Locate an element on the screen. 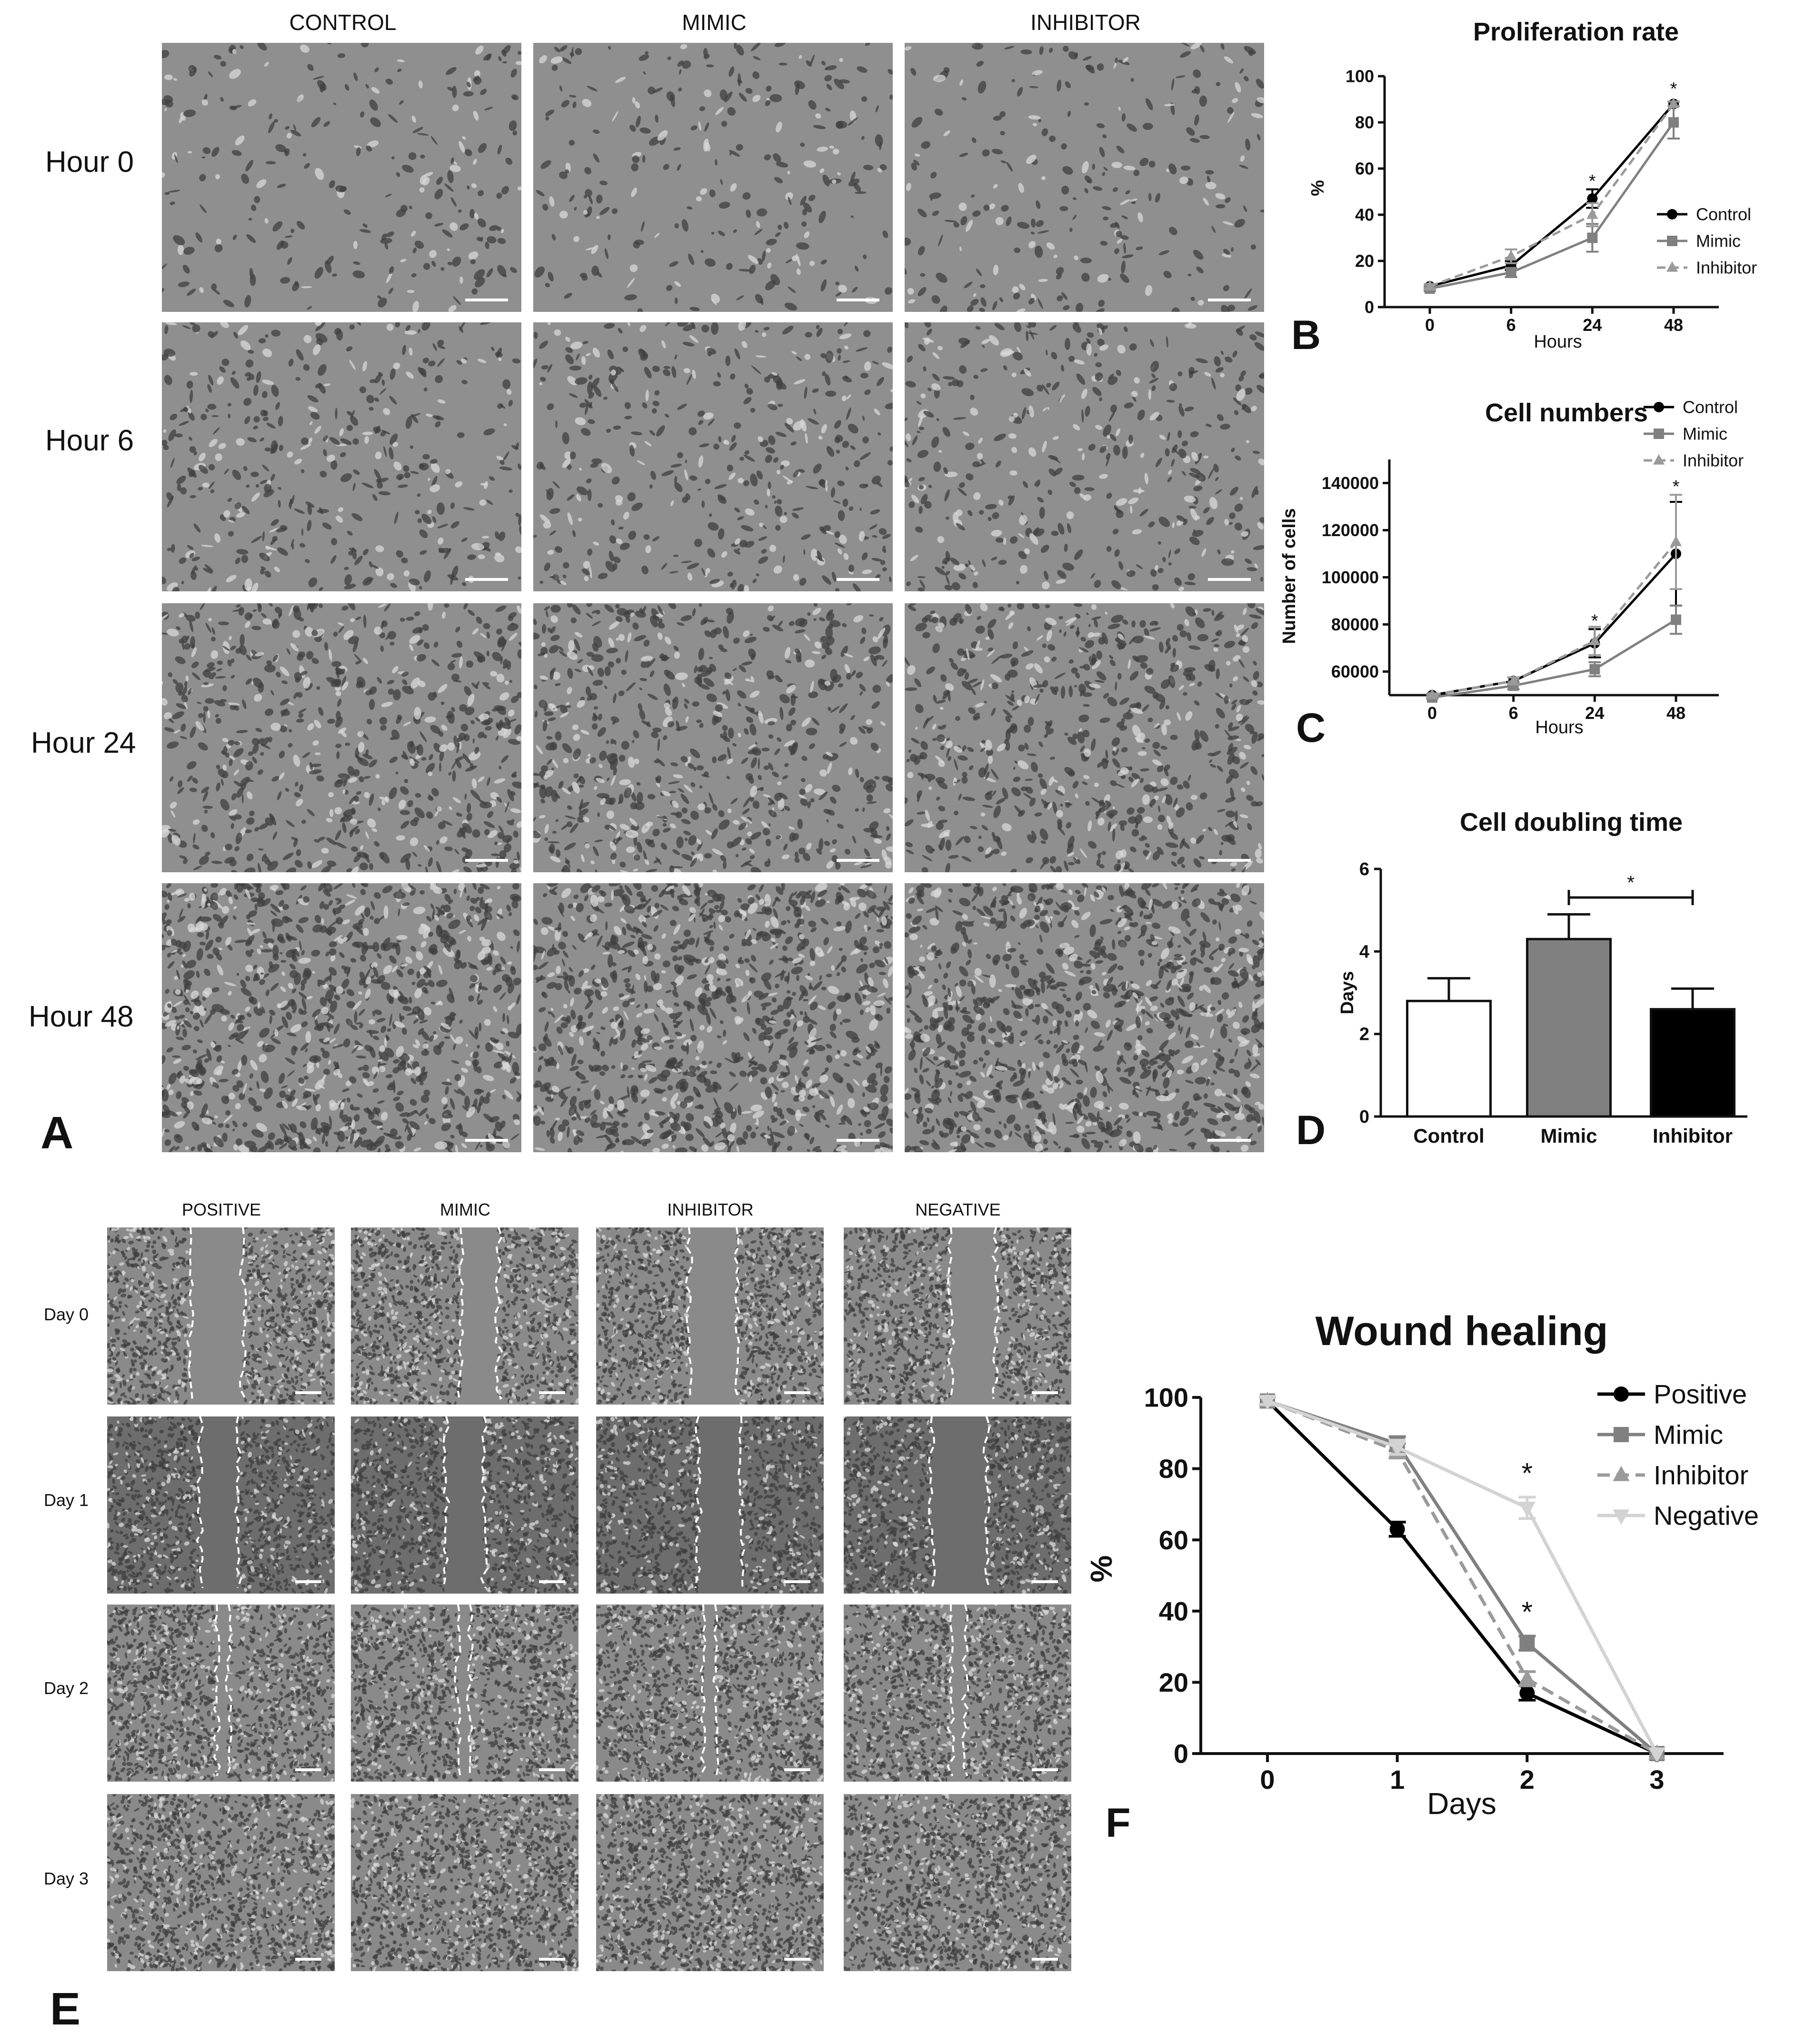 Image resolution: width=1795 pixels, height=2044 pixels. scratch-image-mimic-day1 is located at coordinates (464, 1505).